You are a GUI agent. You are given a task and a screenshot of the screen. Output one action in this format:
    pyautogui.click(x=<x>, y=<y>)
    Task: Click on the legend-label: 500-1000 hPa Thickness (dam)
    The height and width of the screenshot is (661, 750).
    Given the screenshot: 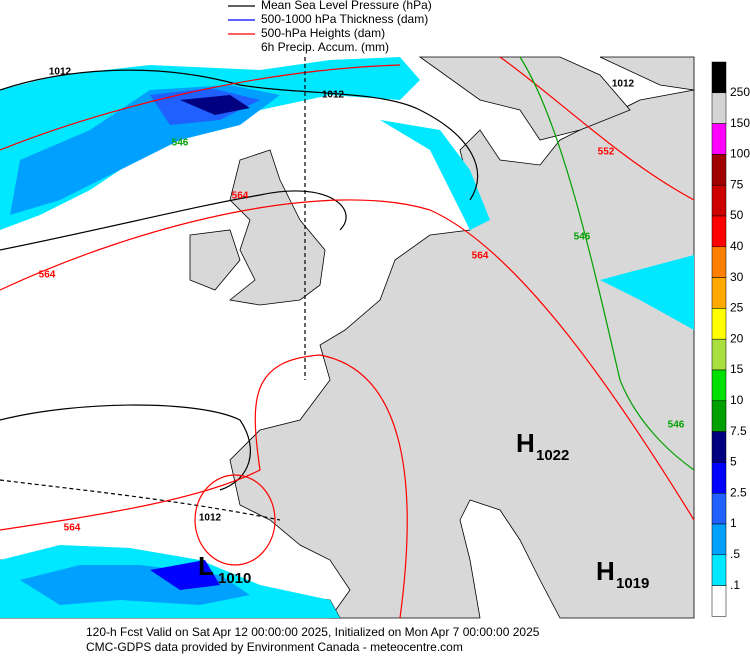 What is the action you would take?
    pyautogui.click(x=344, y=19)
    